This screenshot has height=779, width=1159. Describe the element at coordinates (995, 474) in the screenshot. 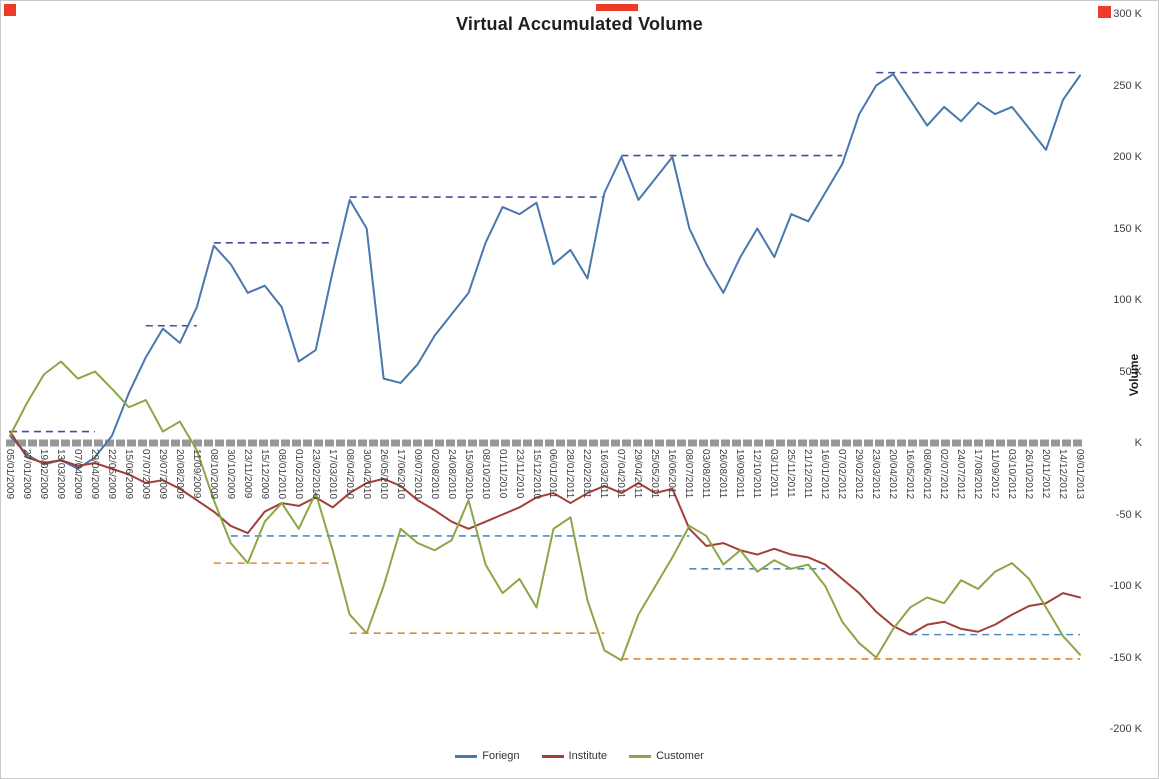

I see `x-axis-label: 11/09/2012` at that location.